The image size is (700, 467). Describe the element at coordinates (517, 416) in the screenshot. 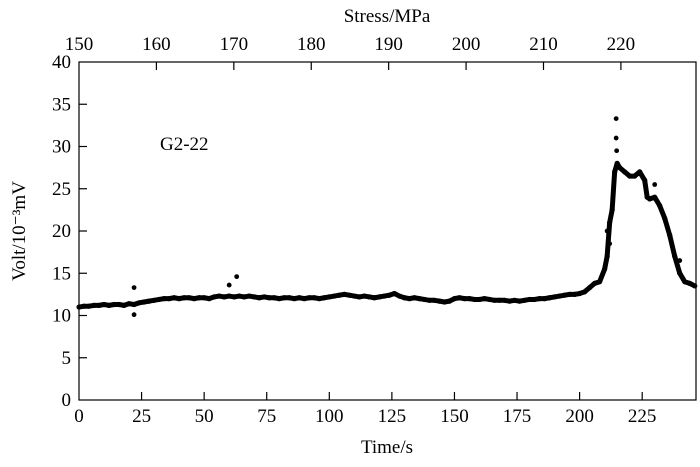

I see `x-tick-label: 175` at that location.